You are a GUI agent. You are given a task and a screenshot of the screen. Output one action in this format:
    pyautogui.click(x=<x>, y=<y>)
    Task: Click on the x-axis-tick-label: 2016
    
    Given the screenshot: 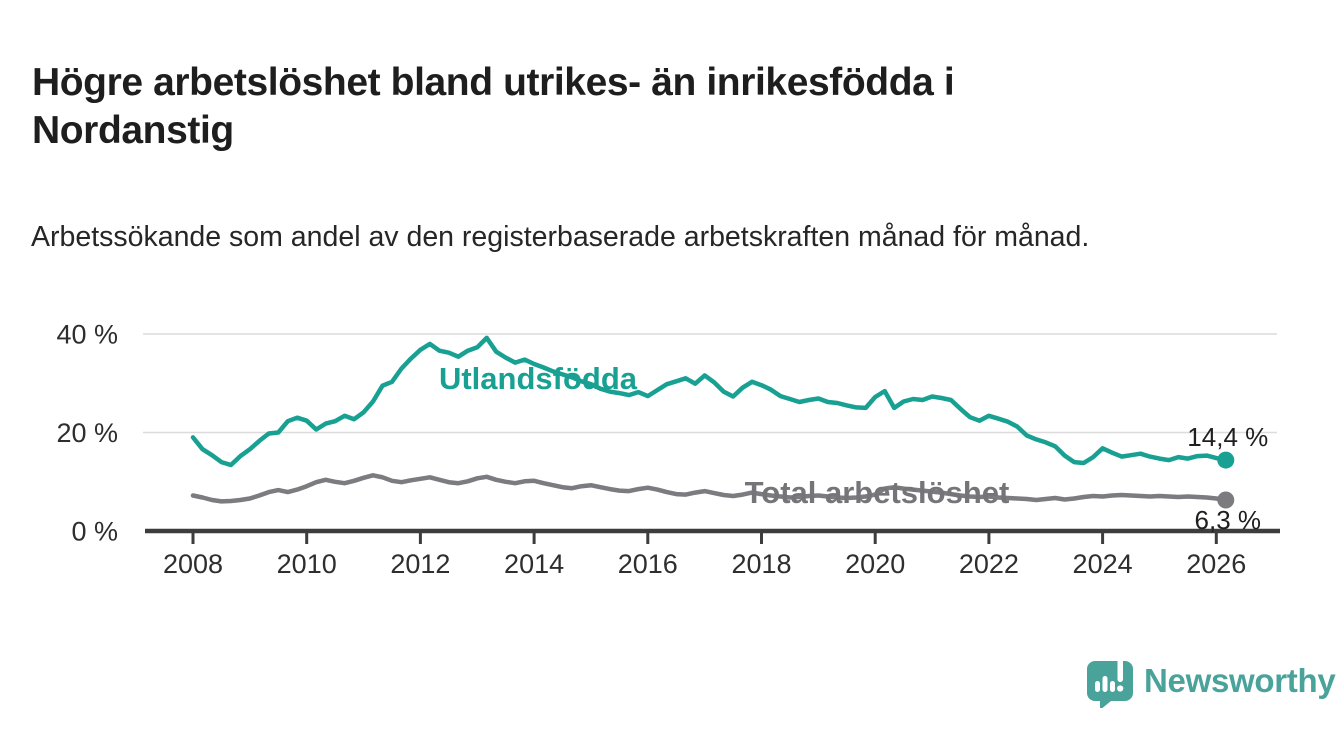 What is the action you would take?
    pyautogui.click(x=648, y=564)
    